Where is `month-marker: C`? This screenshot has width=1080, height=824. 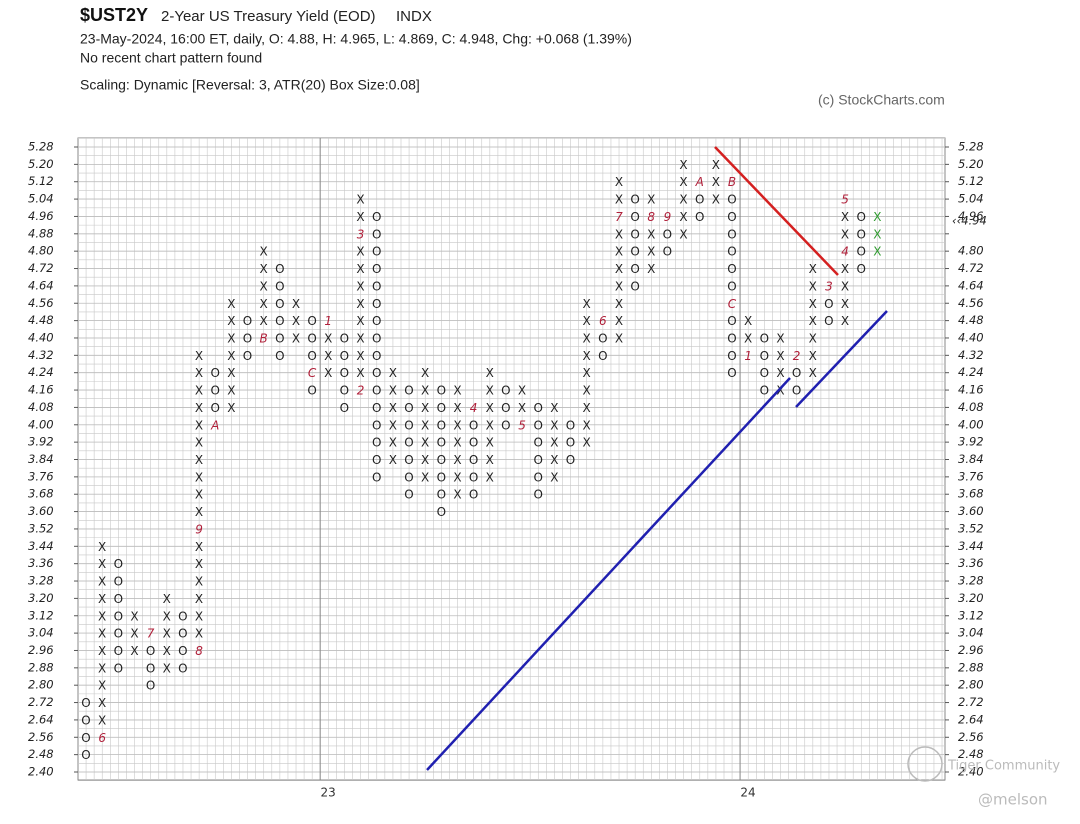 month-marker: C is located at coordinates (732, 304).